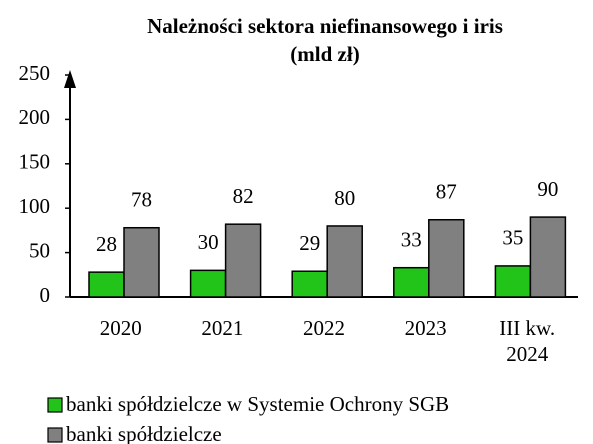  I want to click on y-tick-label: 100, so click(35, 206).